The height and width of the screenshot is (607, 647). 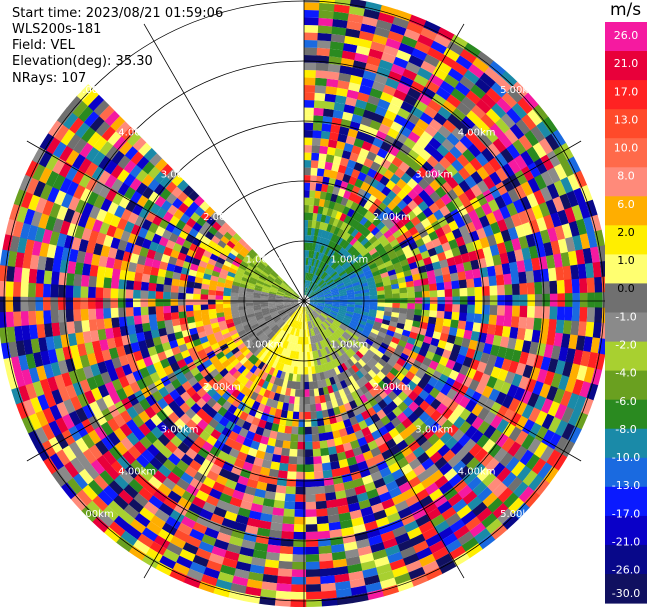 What do you see at coordinates (626, 593) in the screenshot?
I see `colorbar-tick-label: -30.0` at bounding box center [626, 593].